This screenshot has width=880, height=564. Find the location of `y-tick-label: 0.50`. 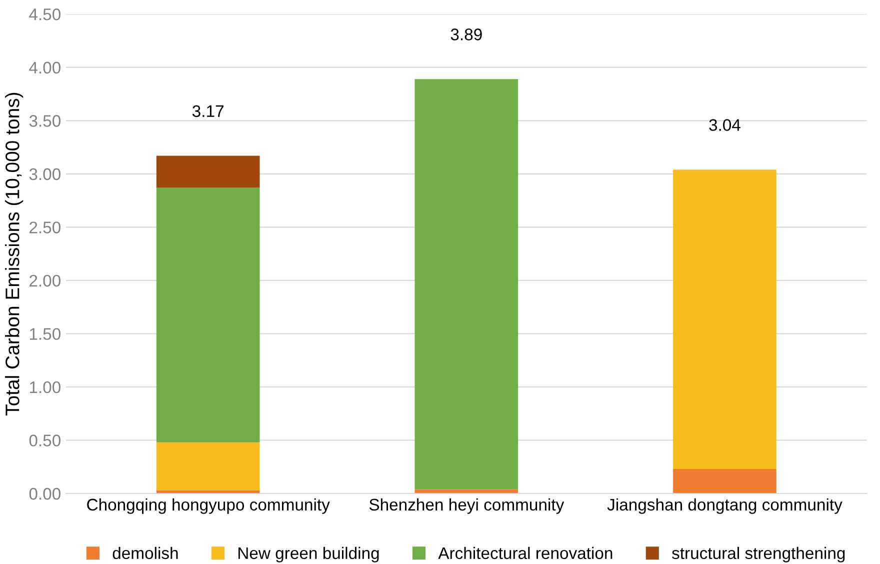

y-tick-label: 0.50 is located at coordinates (44, 440).